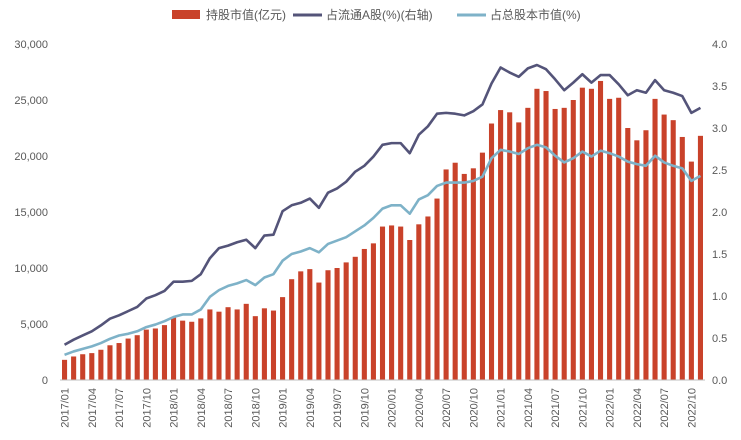 This screenshot has width=741, height=440. I want to click on x-tick-label: 2020/07, so click(447, 408).